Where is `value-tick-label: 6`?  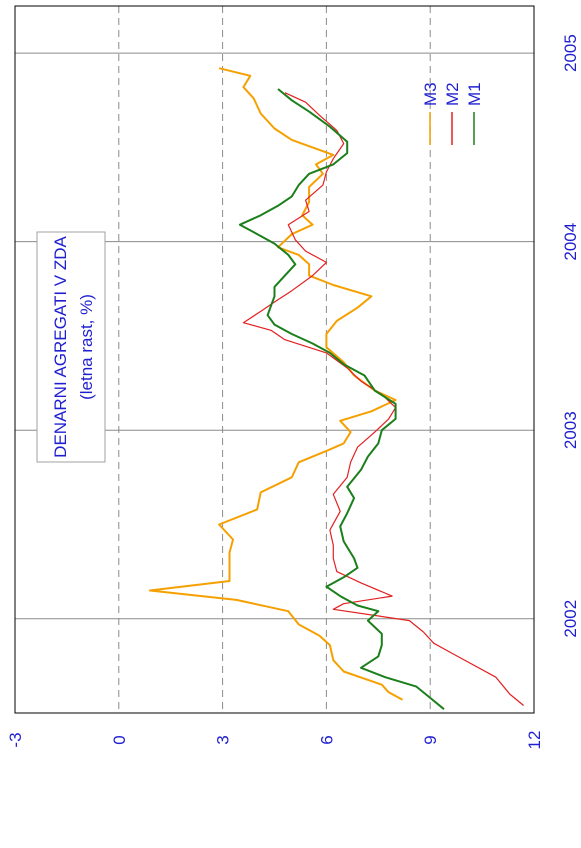
value-tick-label: 6 is located at coordinates (326, 739).